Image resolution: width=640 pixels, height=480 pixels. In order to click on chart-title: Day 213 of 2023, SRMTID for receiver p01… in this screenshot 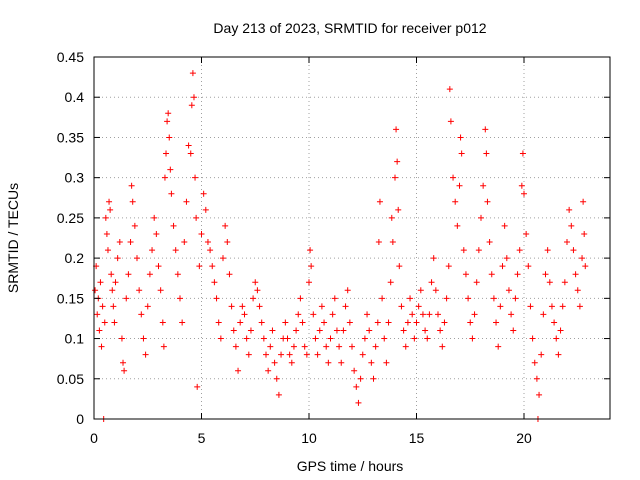, I will do `click(349, 28)`.